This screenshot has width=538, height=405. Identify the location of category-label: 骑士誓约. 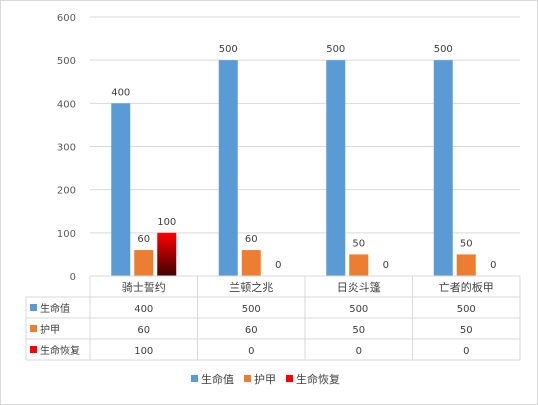
(144, 287).